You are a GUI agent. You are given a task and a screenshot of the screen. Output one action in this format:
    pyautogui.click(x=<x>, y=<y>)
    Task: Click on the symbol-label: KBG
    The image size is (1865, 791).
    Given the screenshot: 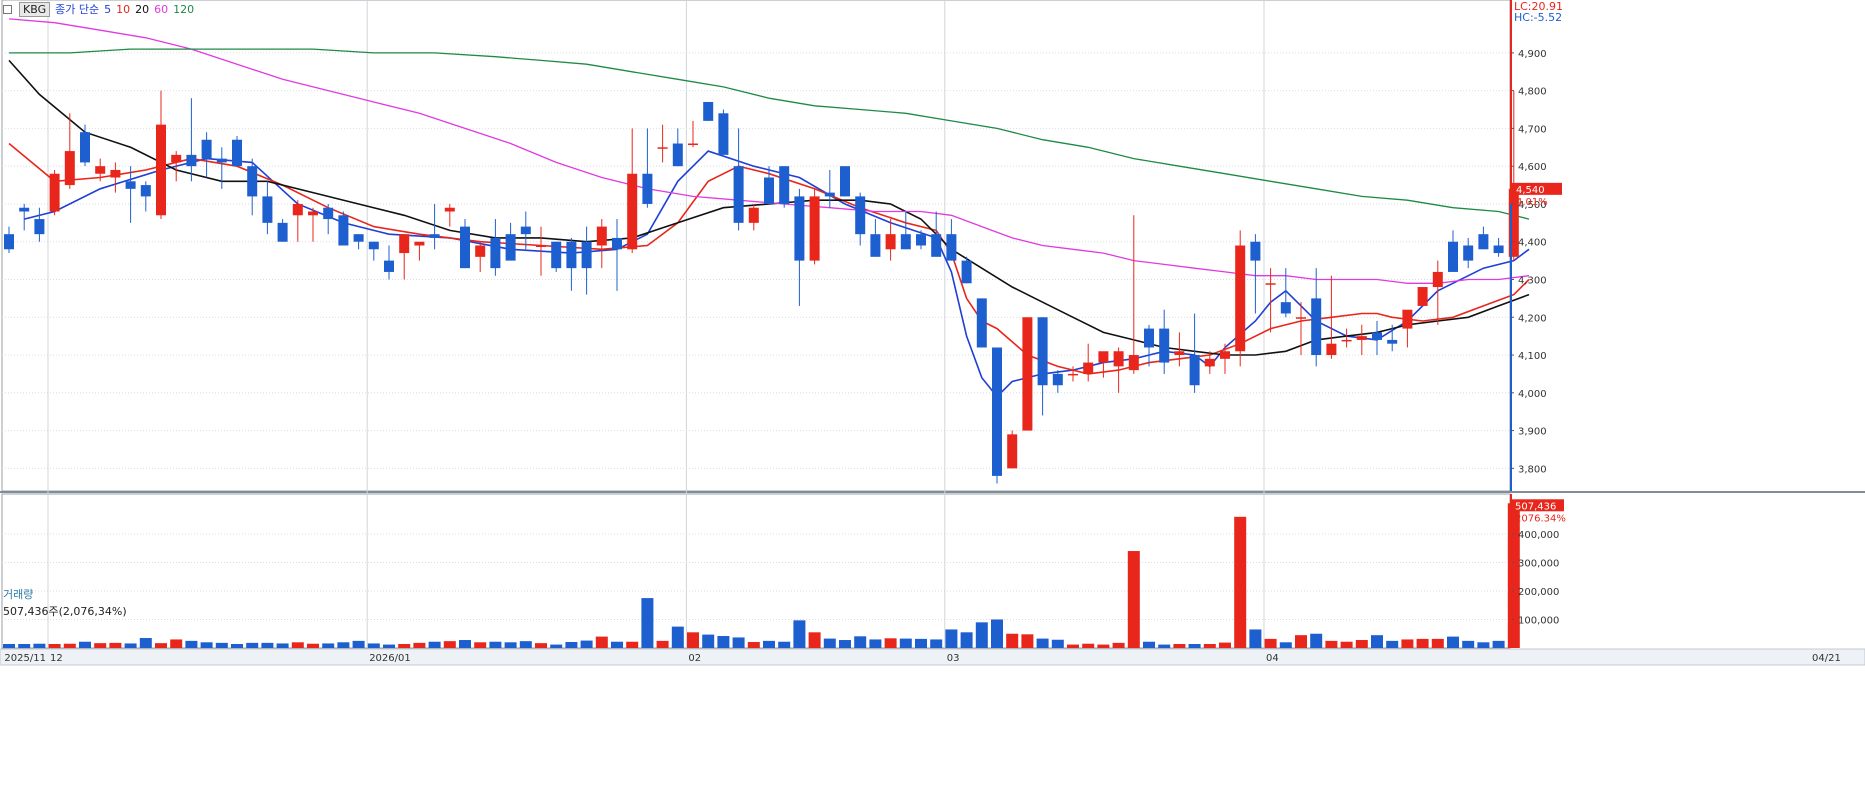 What is the action you would take?
    pyautogui.click(x=35, y=9)
    